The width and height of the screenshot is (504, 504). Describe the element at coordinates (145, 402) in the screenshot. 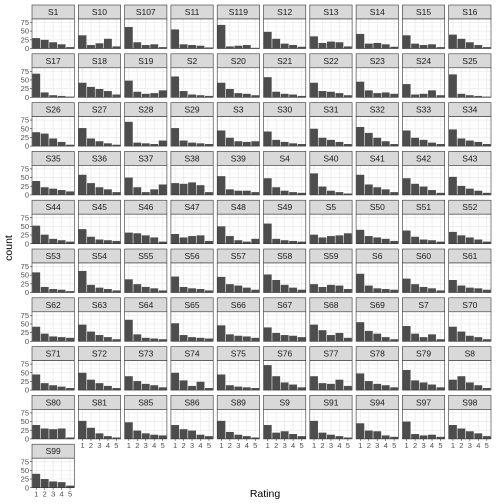

I see `facet-strip-label: S85` at that location.